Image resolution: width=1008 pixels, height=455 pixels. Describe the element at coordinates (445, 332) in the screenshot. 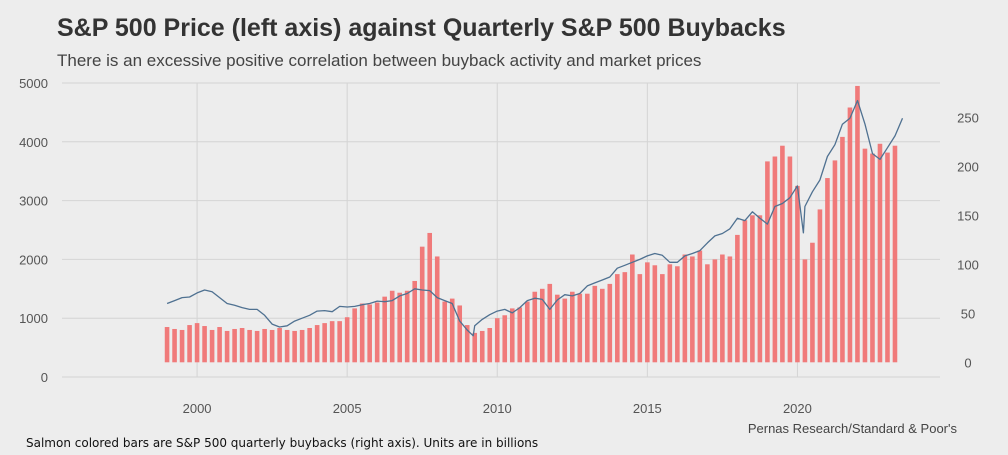

I see `buyback-bar-2008Q2` at that location.